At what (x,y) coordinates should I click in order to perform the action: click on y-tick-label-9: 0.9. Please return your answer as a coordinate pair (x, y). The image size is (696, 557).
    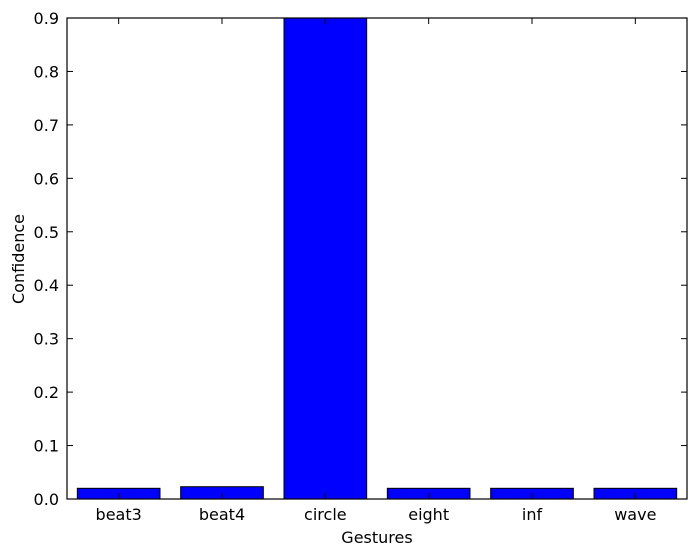
    Looking at the image, I should click on (46, 18).